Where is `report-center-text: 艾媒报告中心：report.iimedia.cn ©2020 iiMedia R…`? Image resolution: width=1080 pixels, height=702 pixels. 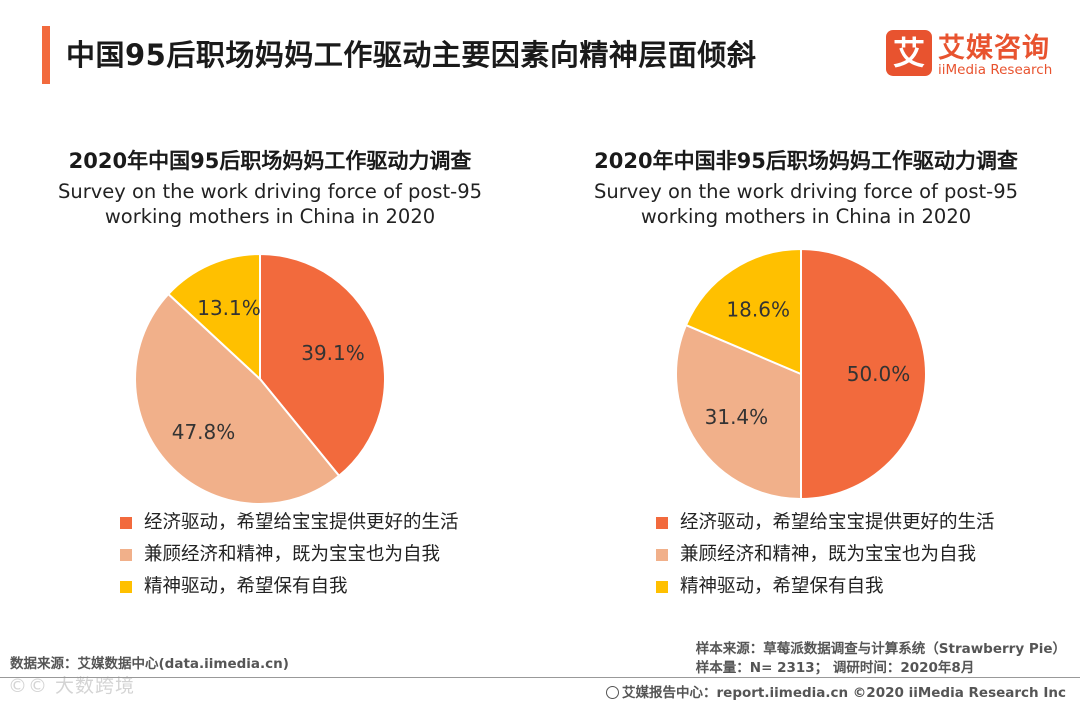 report-center-text: 艾媒报告中心：report.iimedia.cn ©2020 iiMedia R… is located at coordinates (844, 693).